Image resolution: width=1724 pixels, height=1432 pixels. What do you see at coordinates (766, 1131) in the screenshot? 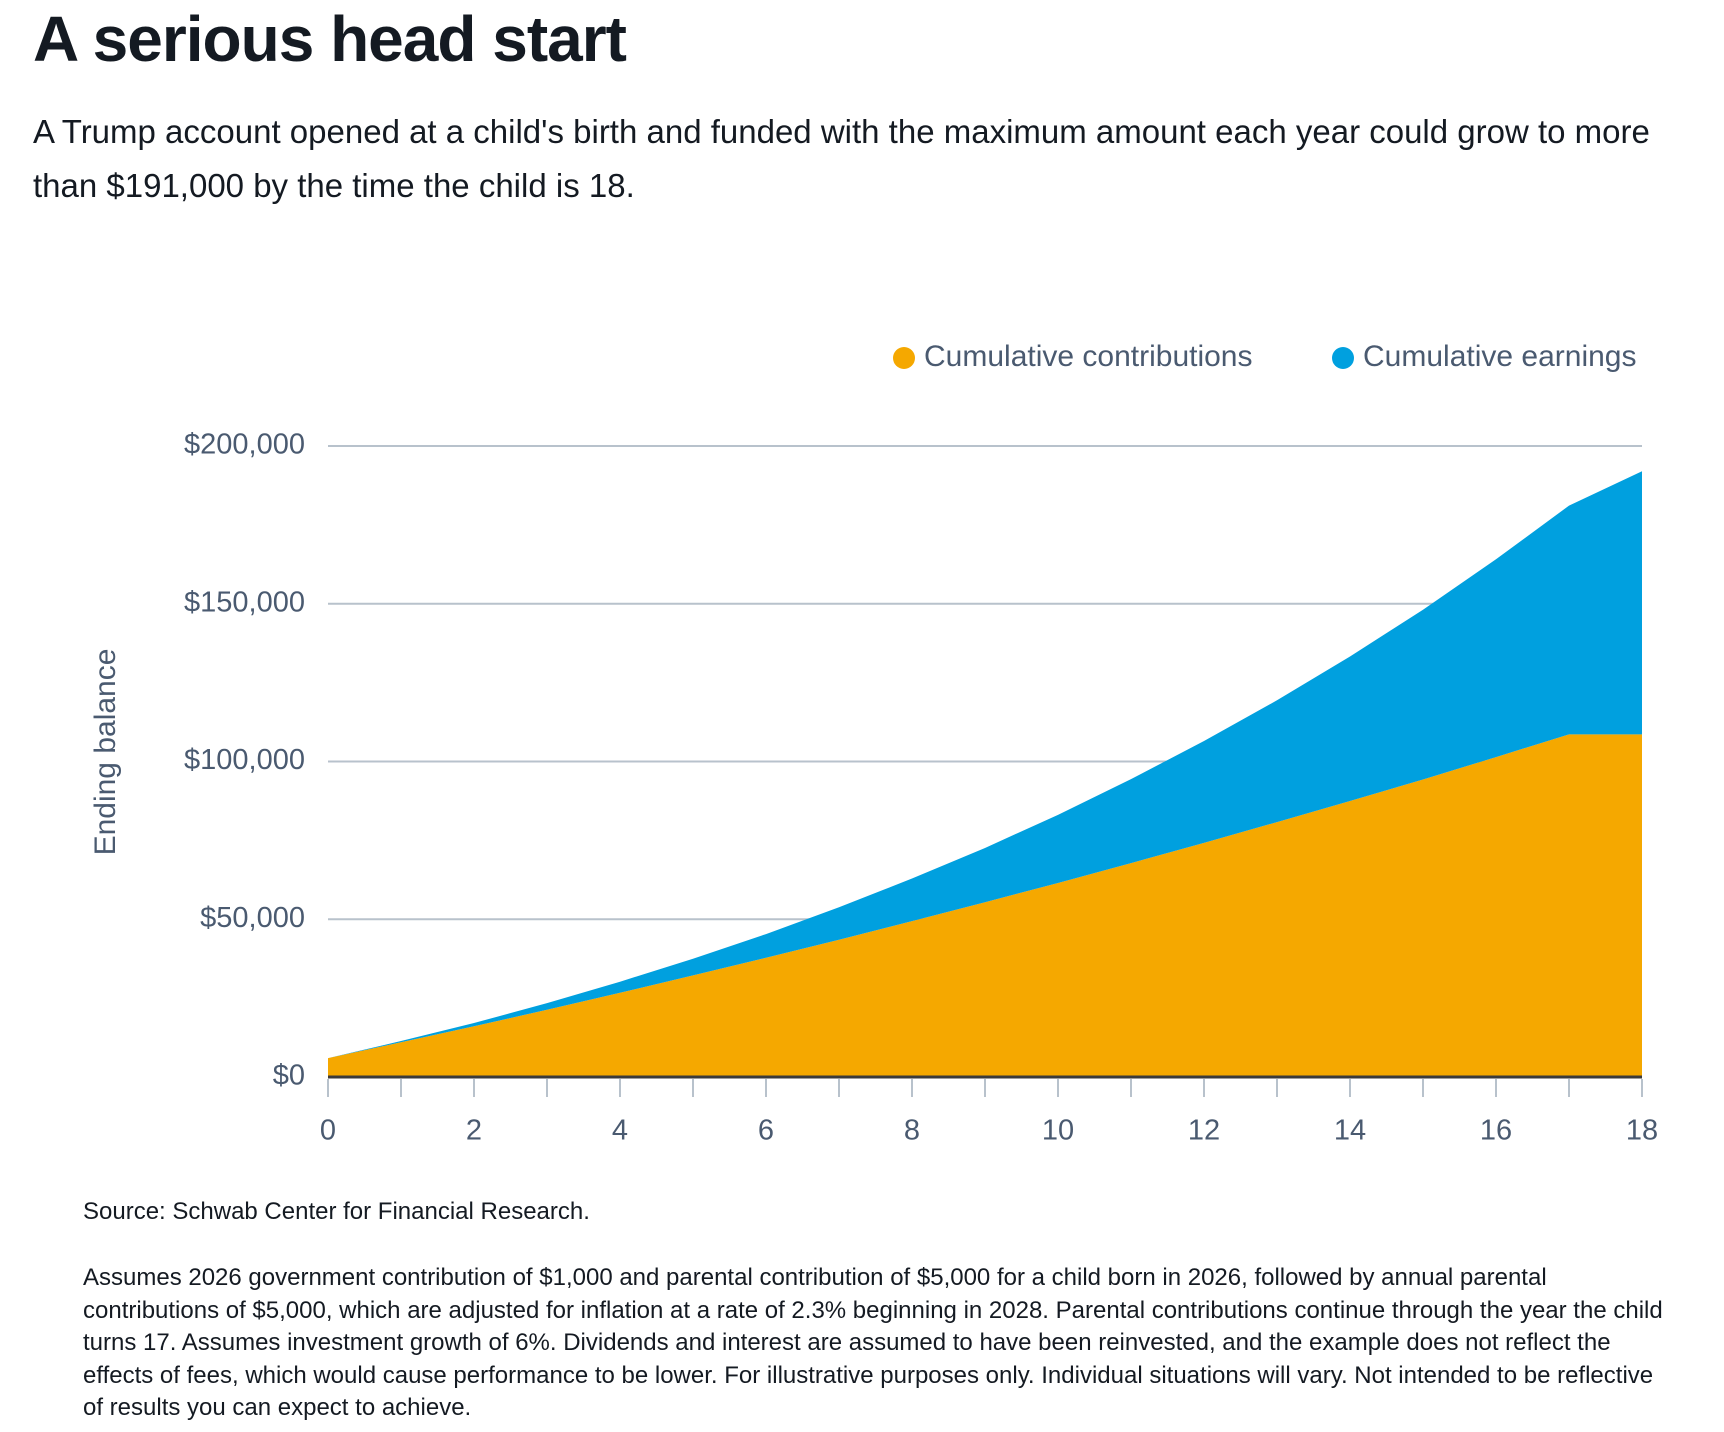
I see `x-tick-label: 6` at bounding box center [766, 1131].